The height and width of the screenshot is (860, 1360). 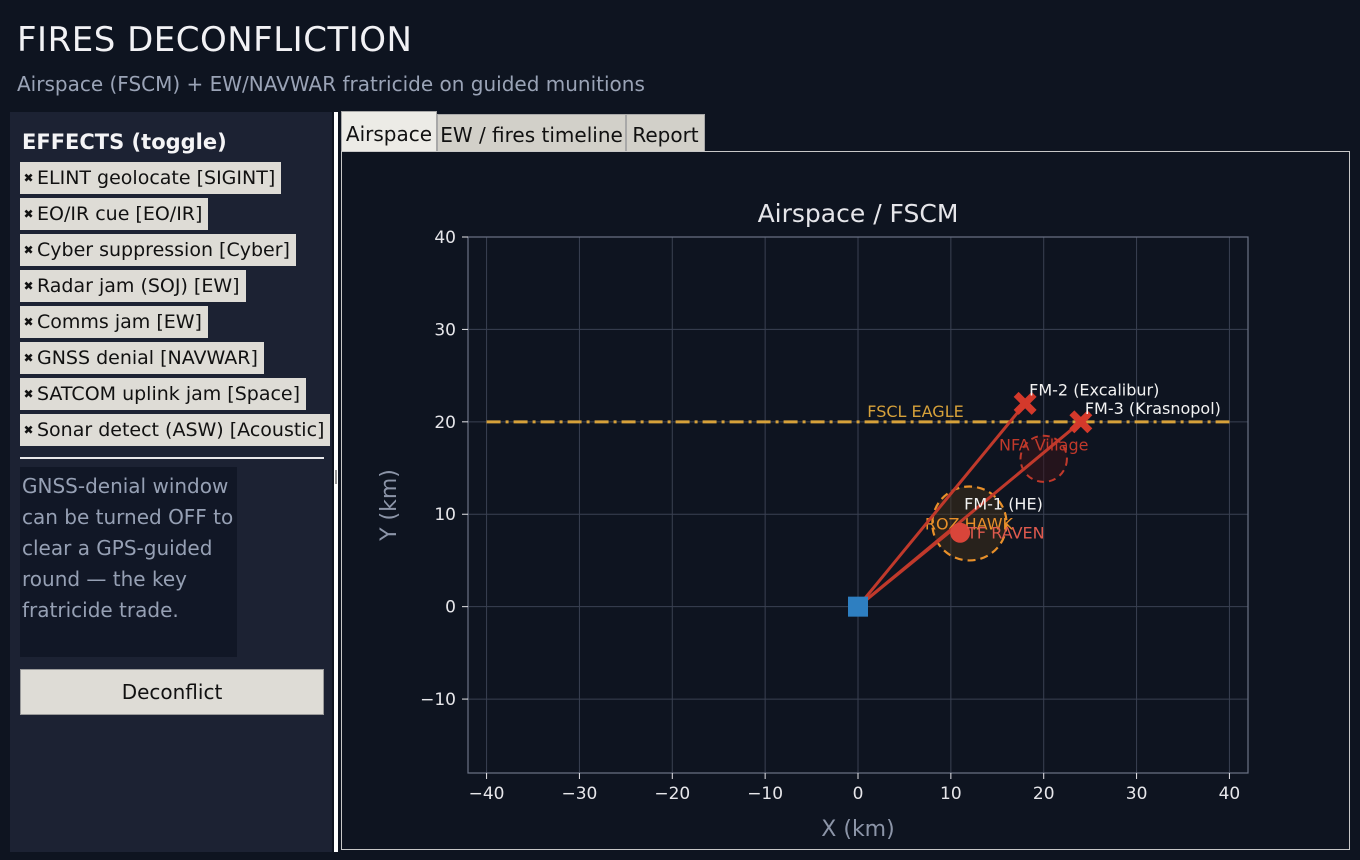 What do you see at coordinates (1230, 794) in the screenshot?
I see `x-tick-label: 40` at bounding box center [1230, 794].